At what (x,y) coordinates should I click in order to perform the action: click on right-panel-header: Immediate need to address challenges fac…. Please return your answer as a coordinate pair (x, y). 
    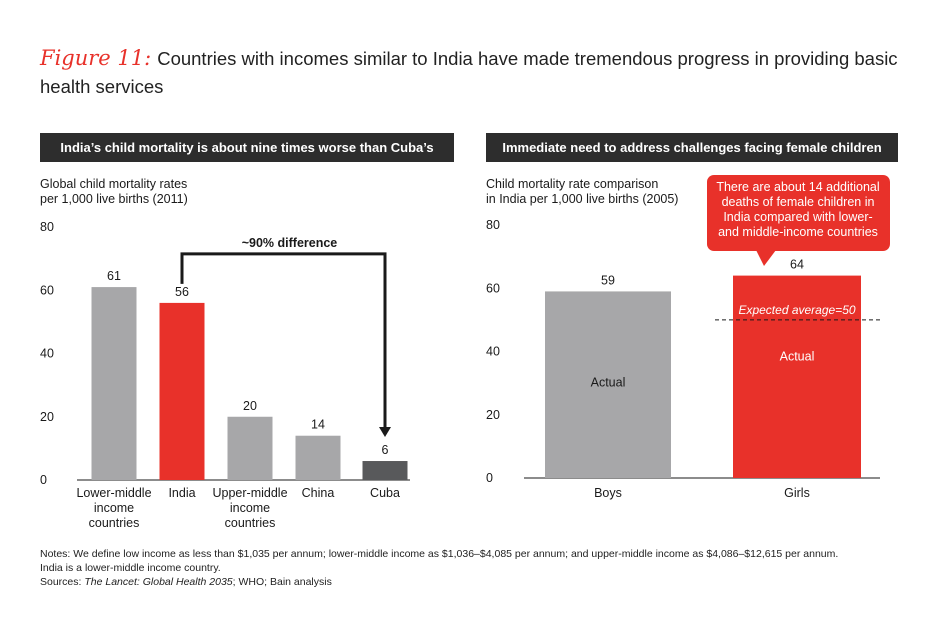
    Looking at the image, I should click on (692, 147).